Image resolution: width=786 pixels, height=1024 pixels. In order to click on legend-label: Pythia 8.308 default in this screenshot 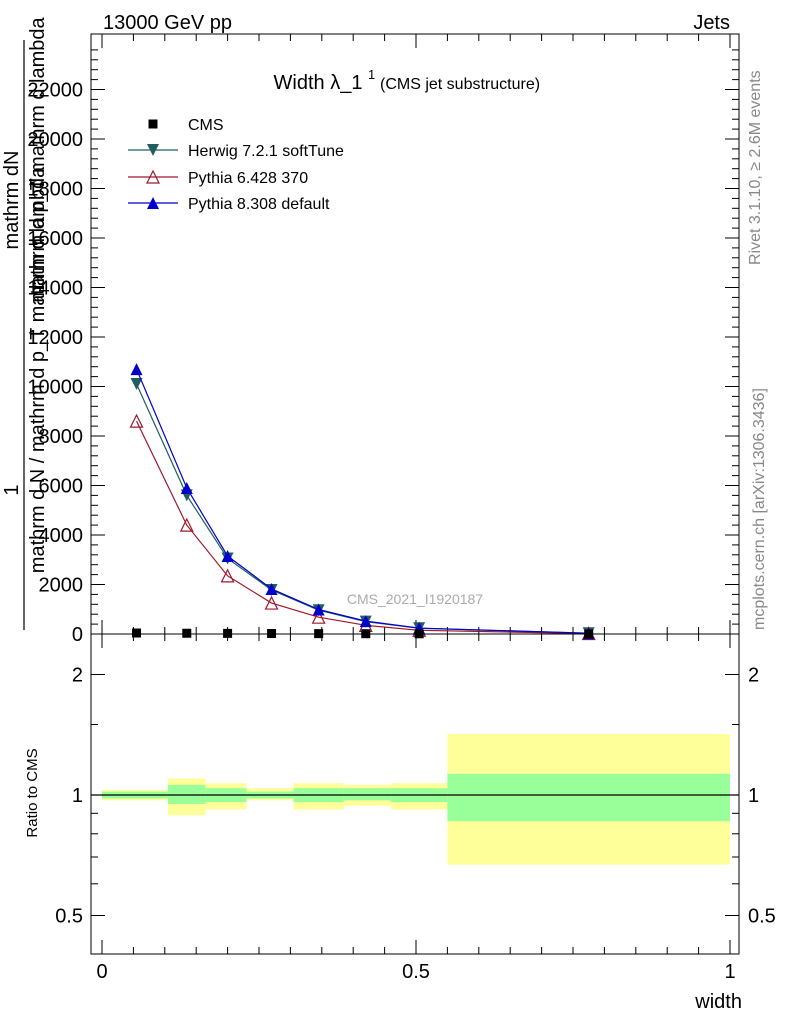, I will do `click(259, 204)`.